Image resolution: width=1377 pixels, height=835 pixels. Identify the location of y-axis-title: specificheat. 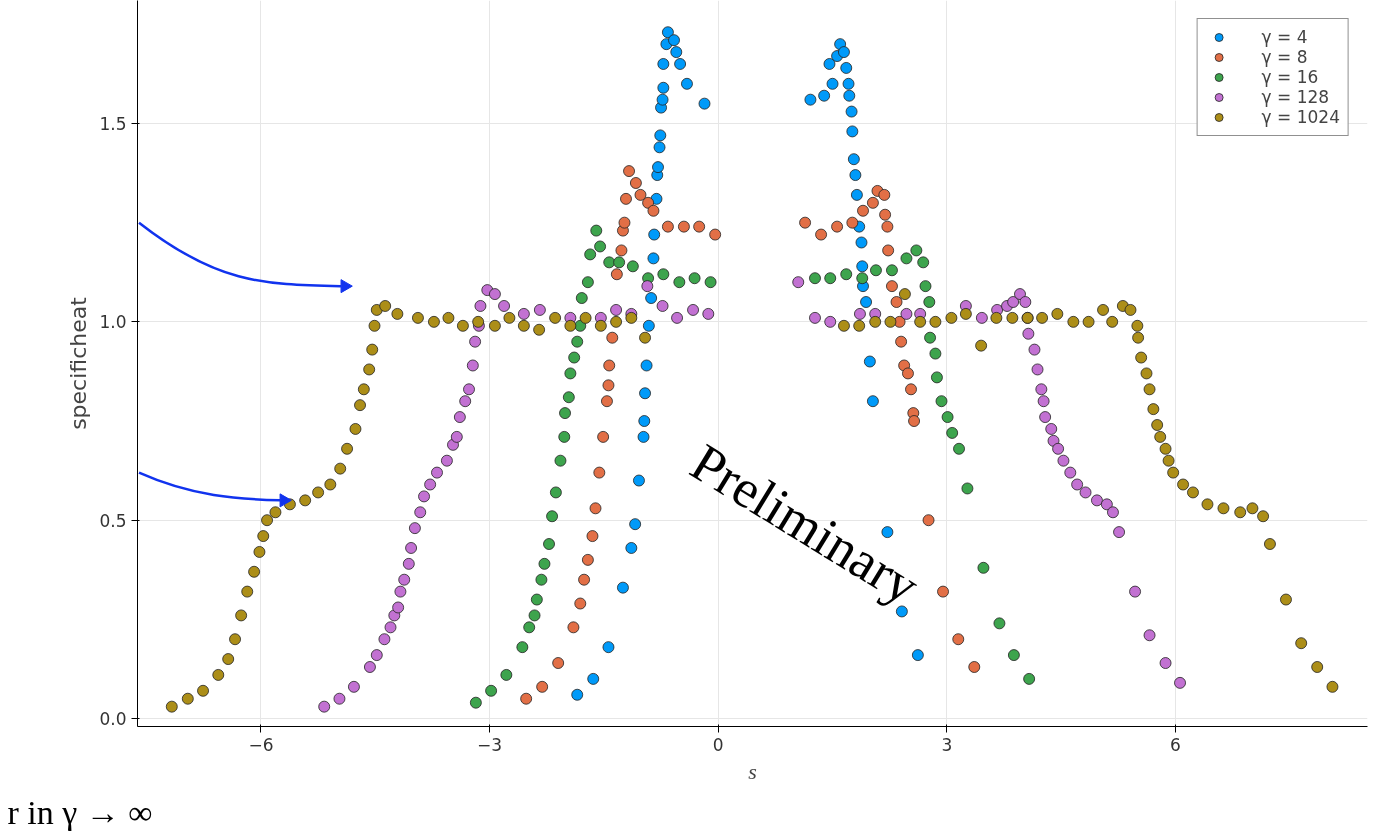
(79, 363).